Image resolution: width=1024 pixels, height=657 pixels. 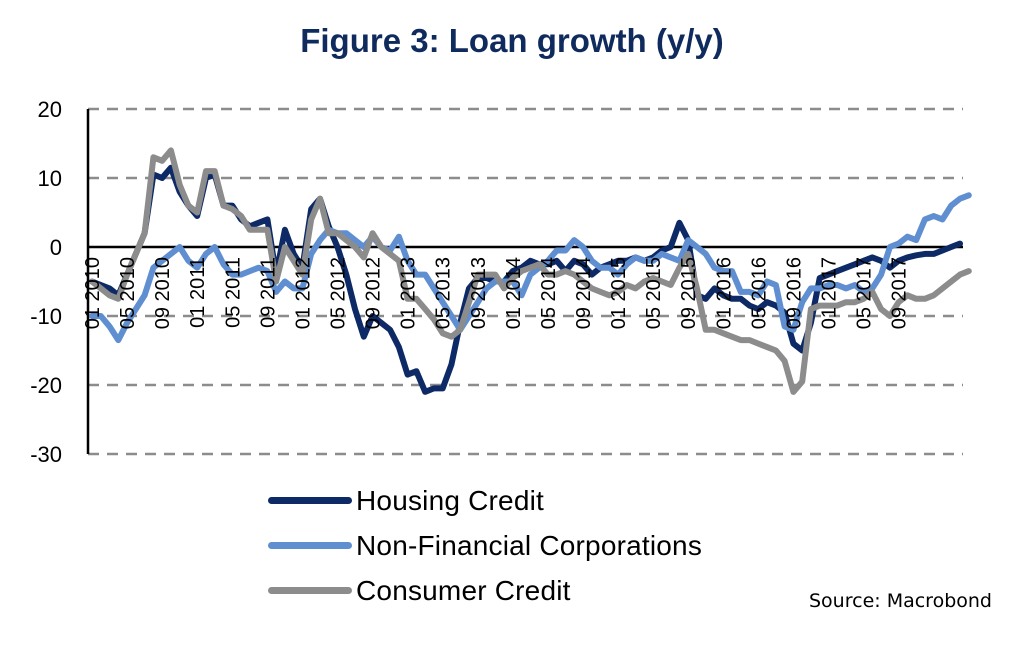 I want to click on source-note: Source: Macrobond, so click(x=900, y=601).